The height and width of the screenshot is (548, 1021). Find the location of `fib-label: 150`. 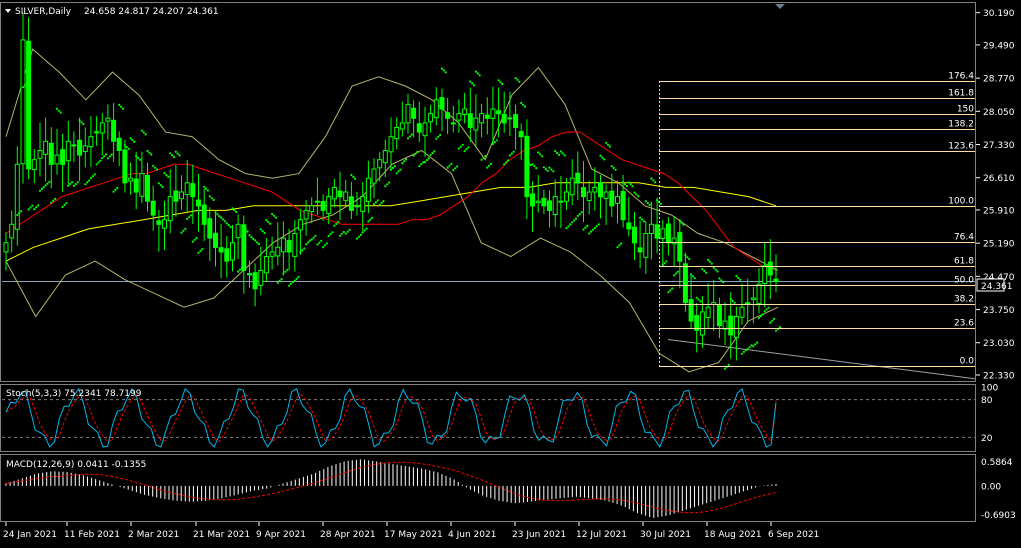

fib-label: 150 is located at coordinates (965, 110).